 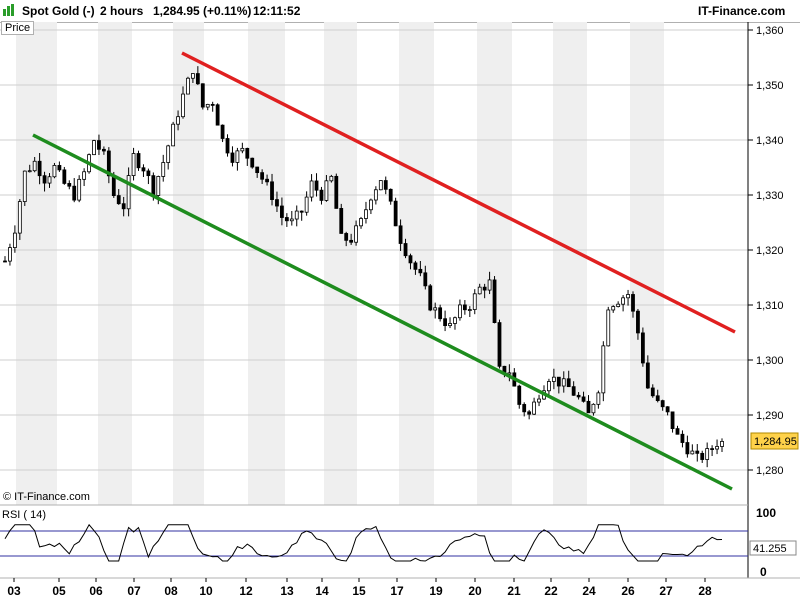 What do you see at coordinates (359, 588) in the screenshot?
I see `time-axis: 03 05 06 07 08 10 12 13 14 15 17 19 20 21 22 24 26 27 28` at bounding box center [359, 588].